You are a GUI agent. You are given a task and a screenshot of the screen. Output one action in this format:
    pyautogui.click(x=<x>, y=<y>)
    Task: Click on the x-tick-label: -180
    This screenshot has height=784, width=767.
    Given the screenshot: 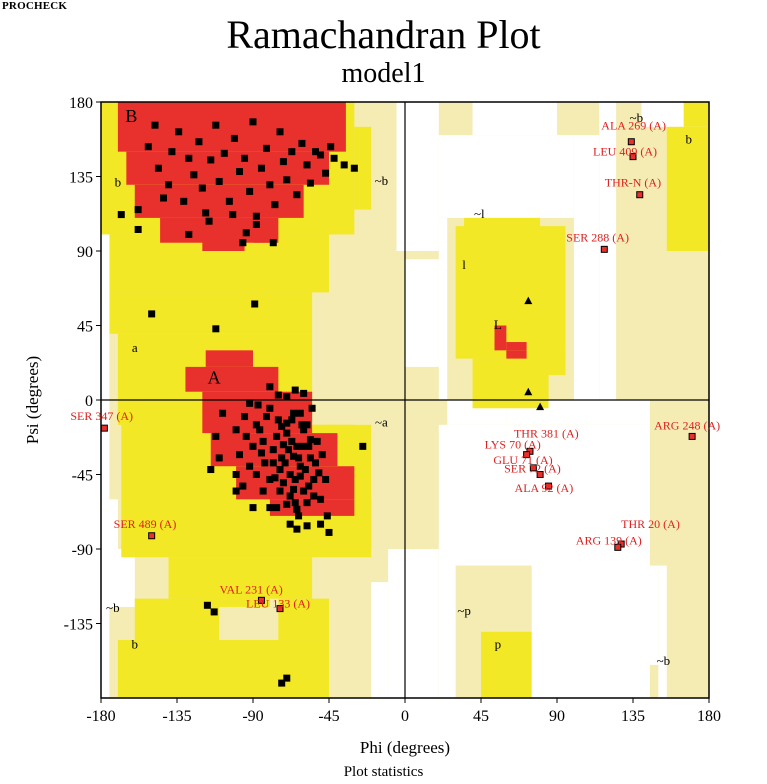 What is the action you would take?
    pyautogui.click(x=100, y=716)
    